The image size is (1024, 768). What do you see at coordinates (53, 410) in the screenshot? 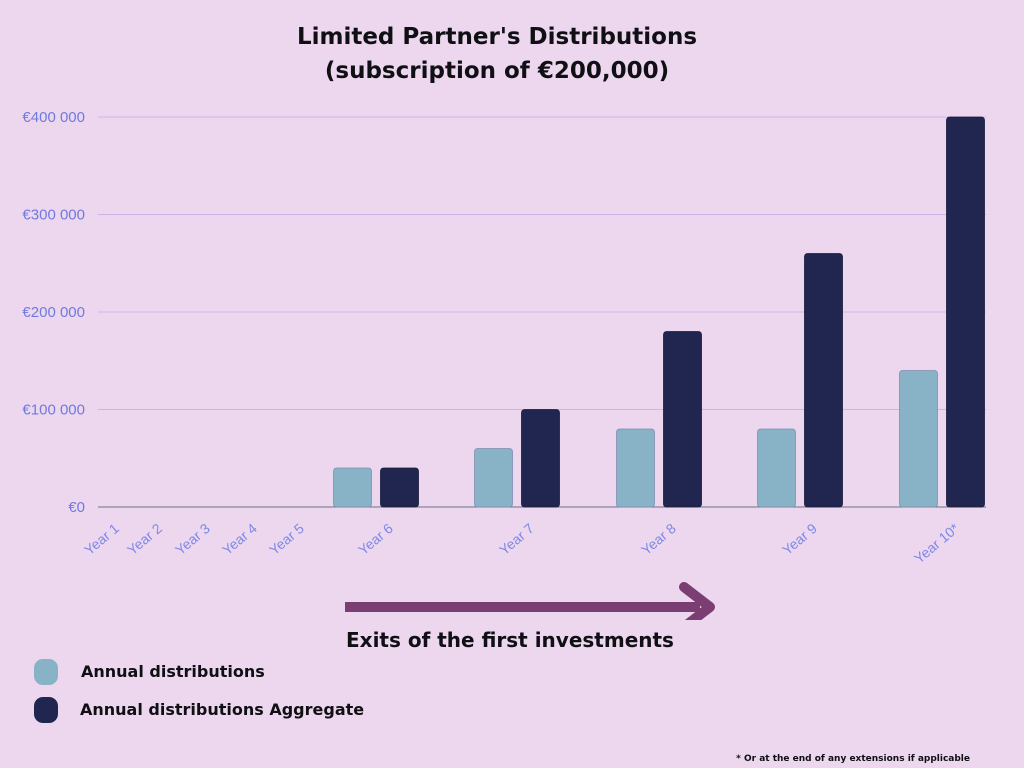
I see `y-tick-label: €100 000` at bounding box center [53, 410].